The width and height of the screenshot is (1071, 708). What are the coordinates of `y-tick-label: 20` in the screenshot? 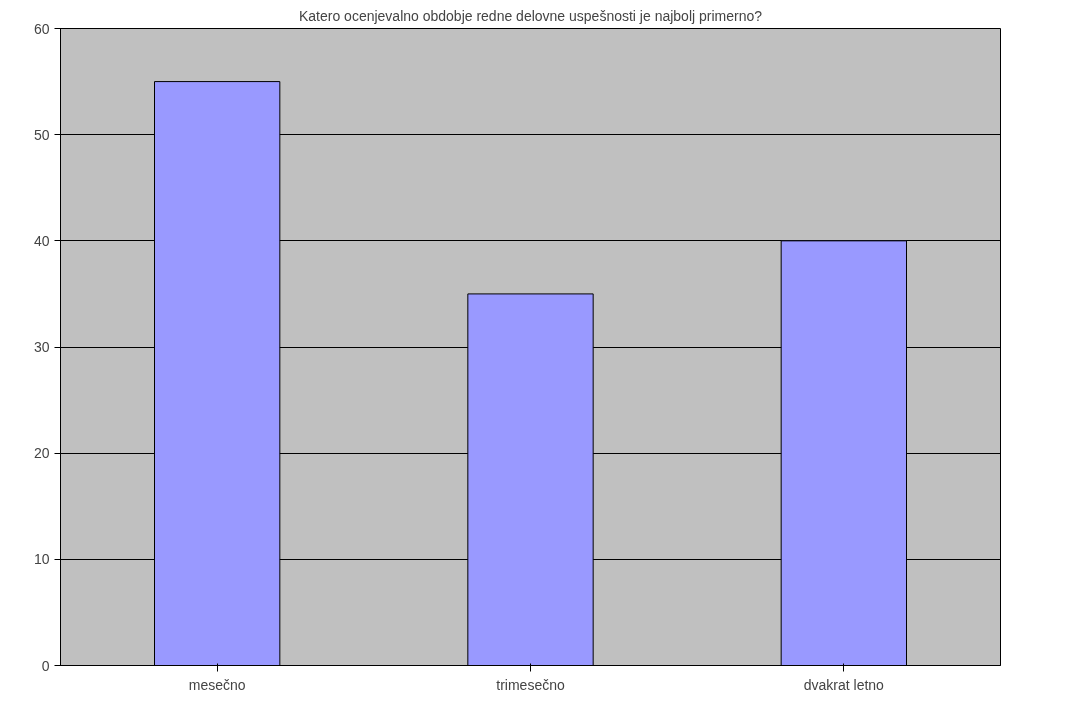 It's located at (41, 453).